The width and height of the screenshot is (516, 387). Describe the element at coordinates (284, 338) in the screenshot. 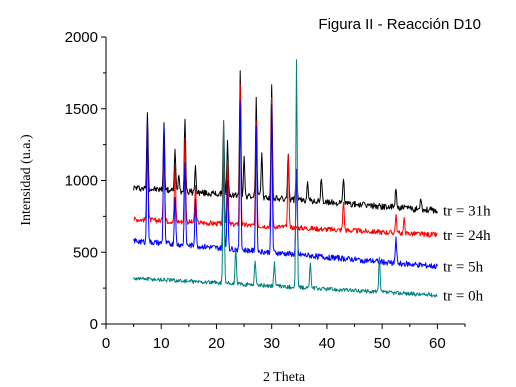

I see `x-ticks: 0 10 20 30 40 50 60` at that location.